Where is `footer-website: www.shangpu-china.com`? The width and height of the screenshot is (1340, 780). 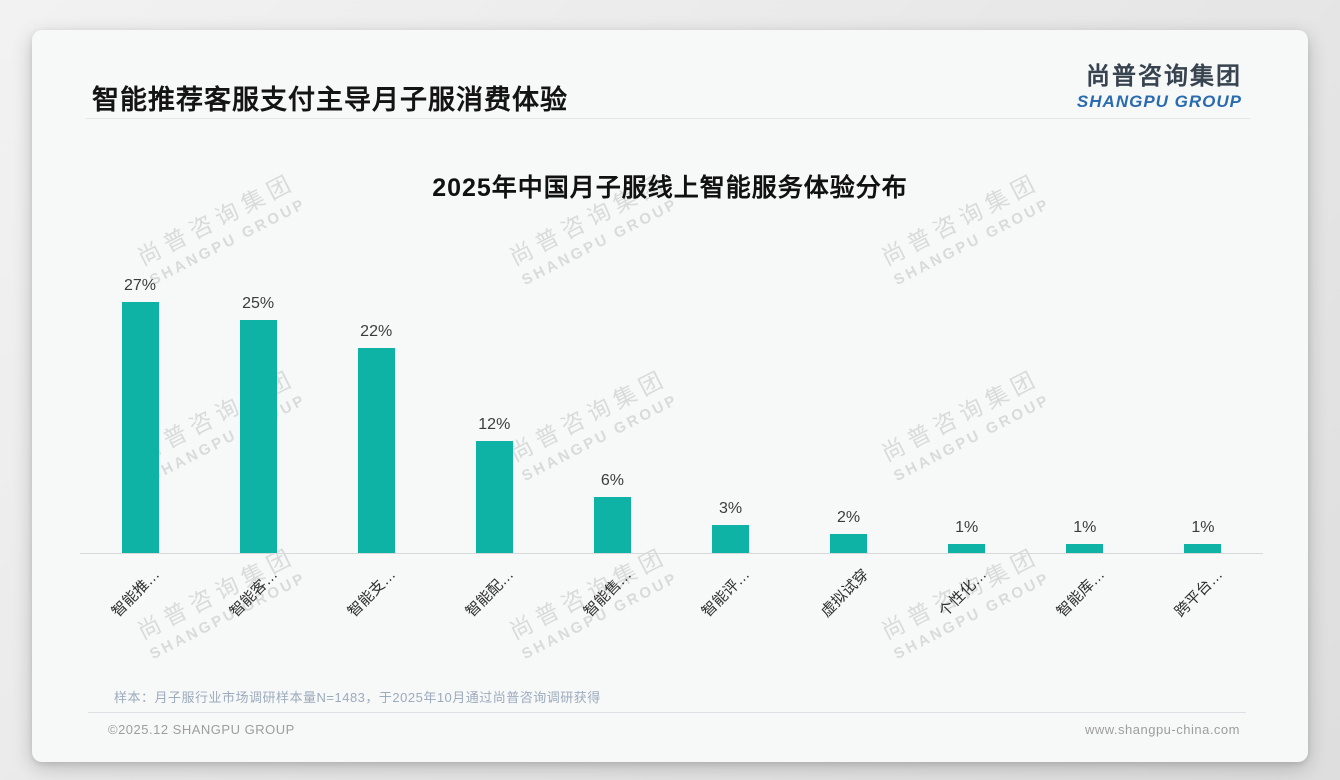 footer-website: www.shangpu-china.com is located at coordinates (1162, 729).